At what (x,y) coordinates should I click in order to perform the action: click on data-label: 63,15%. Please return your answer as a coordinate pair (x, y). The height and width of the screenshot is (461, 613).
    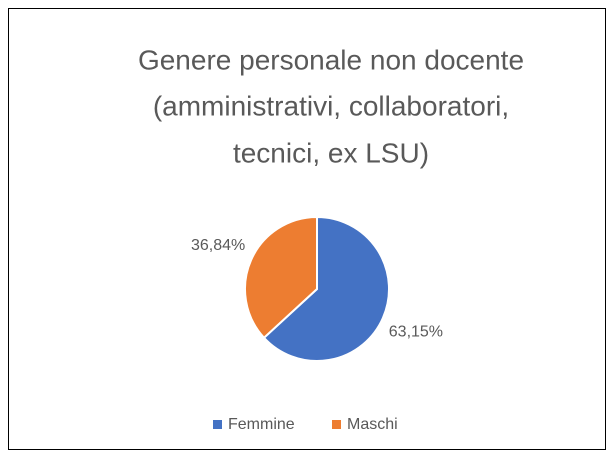
    Looking at the image, I should click on (416, 332).